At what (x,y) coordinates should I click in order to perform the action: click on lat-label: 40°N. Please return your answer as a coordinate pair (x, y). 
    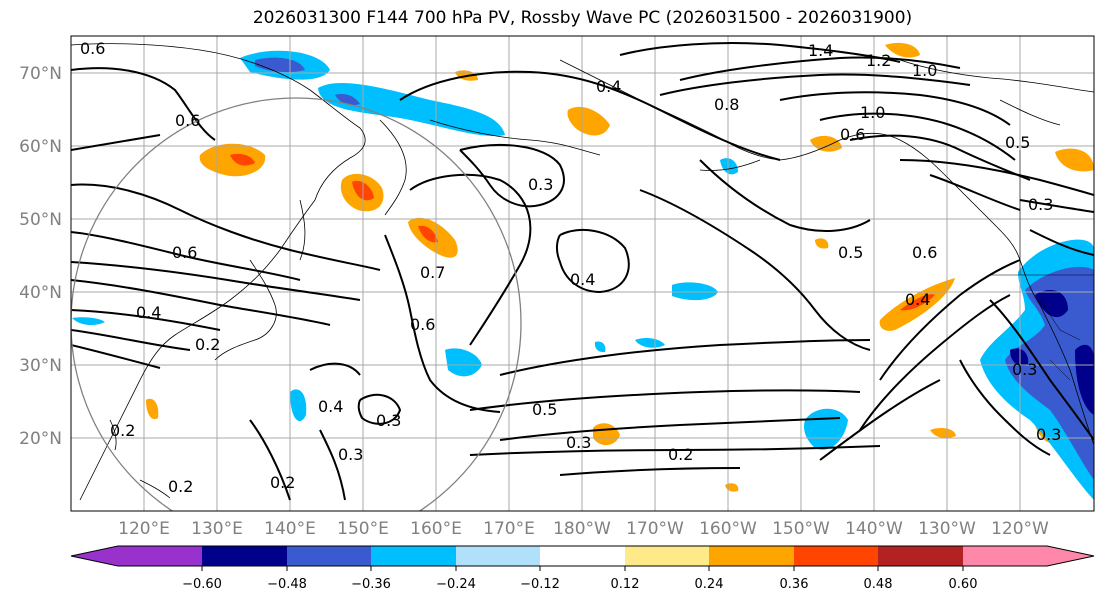
    Looking at the image, I should click on (40, 293).